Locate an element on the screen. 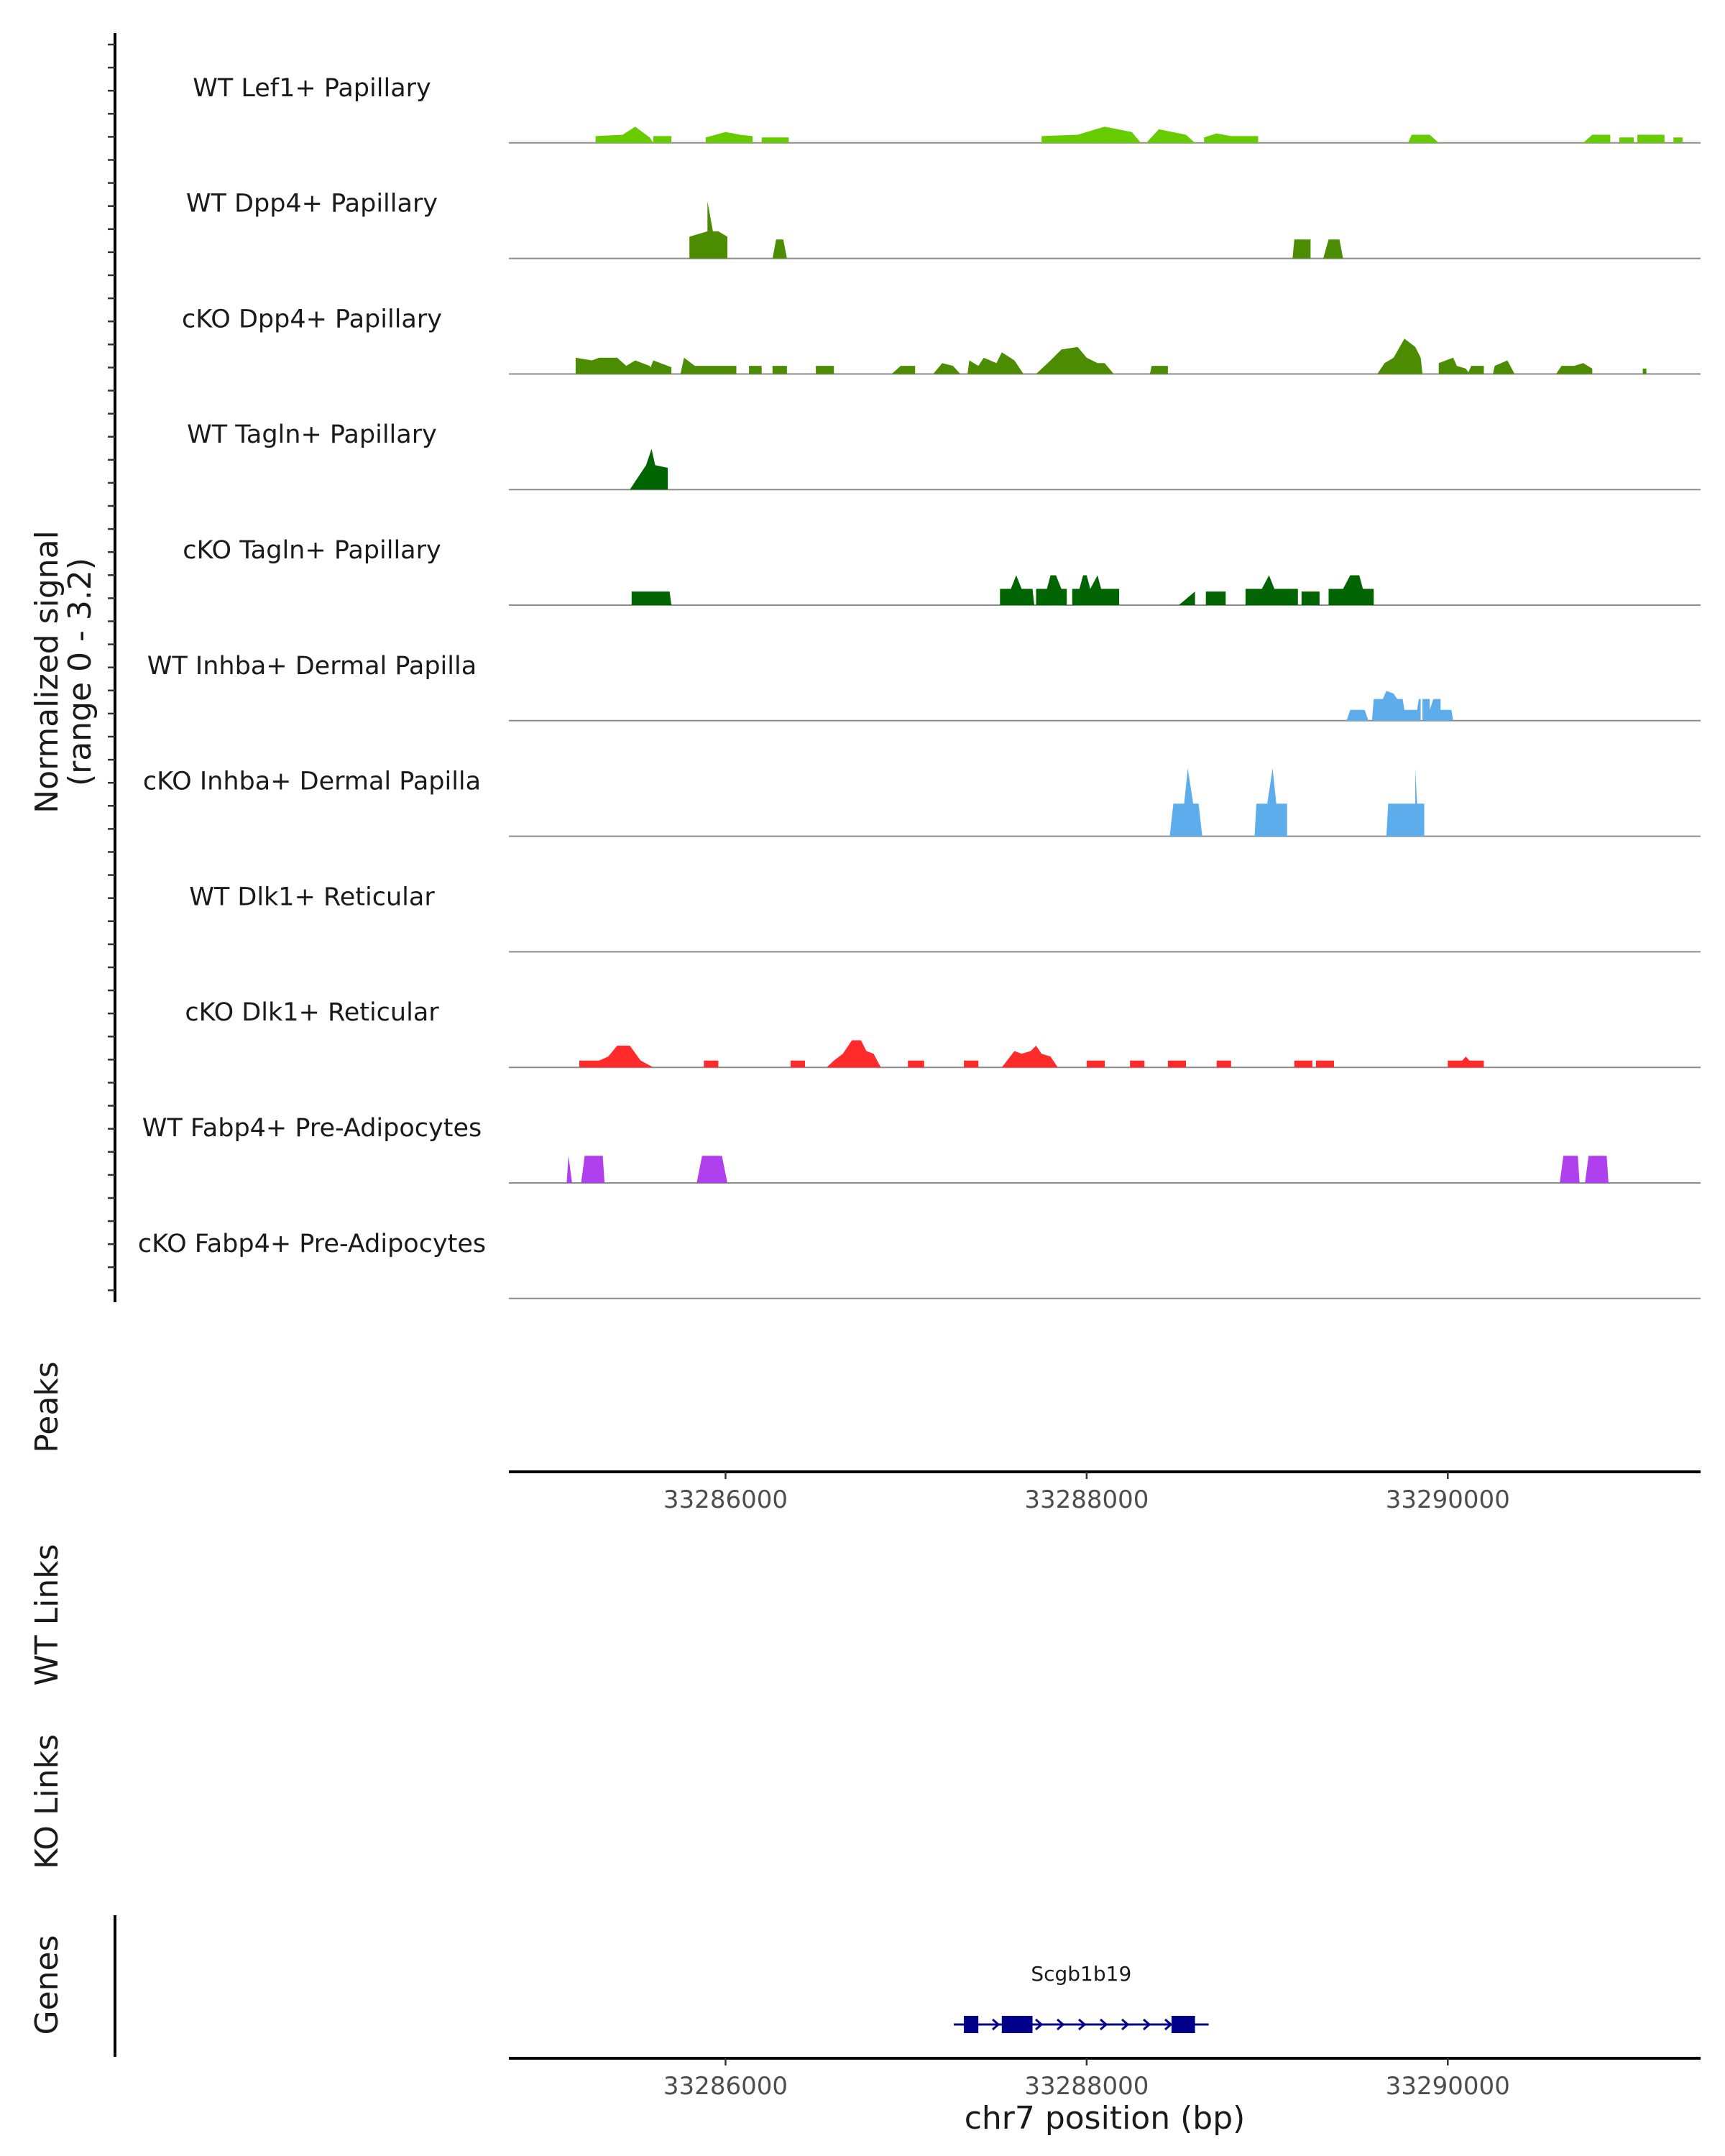 This screenshot has height=2156, width=1725. track-4: cKO Tagln+ Papillary is located at coordinates (942, 571).